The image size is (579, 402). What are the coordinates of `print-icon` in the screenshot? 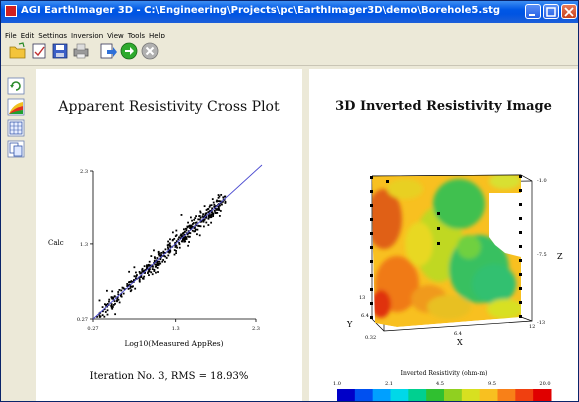 It's located at (81, 51).